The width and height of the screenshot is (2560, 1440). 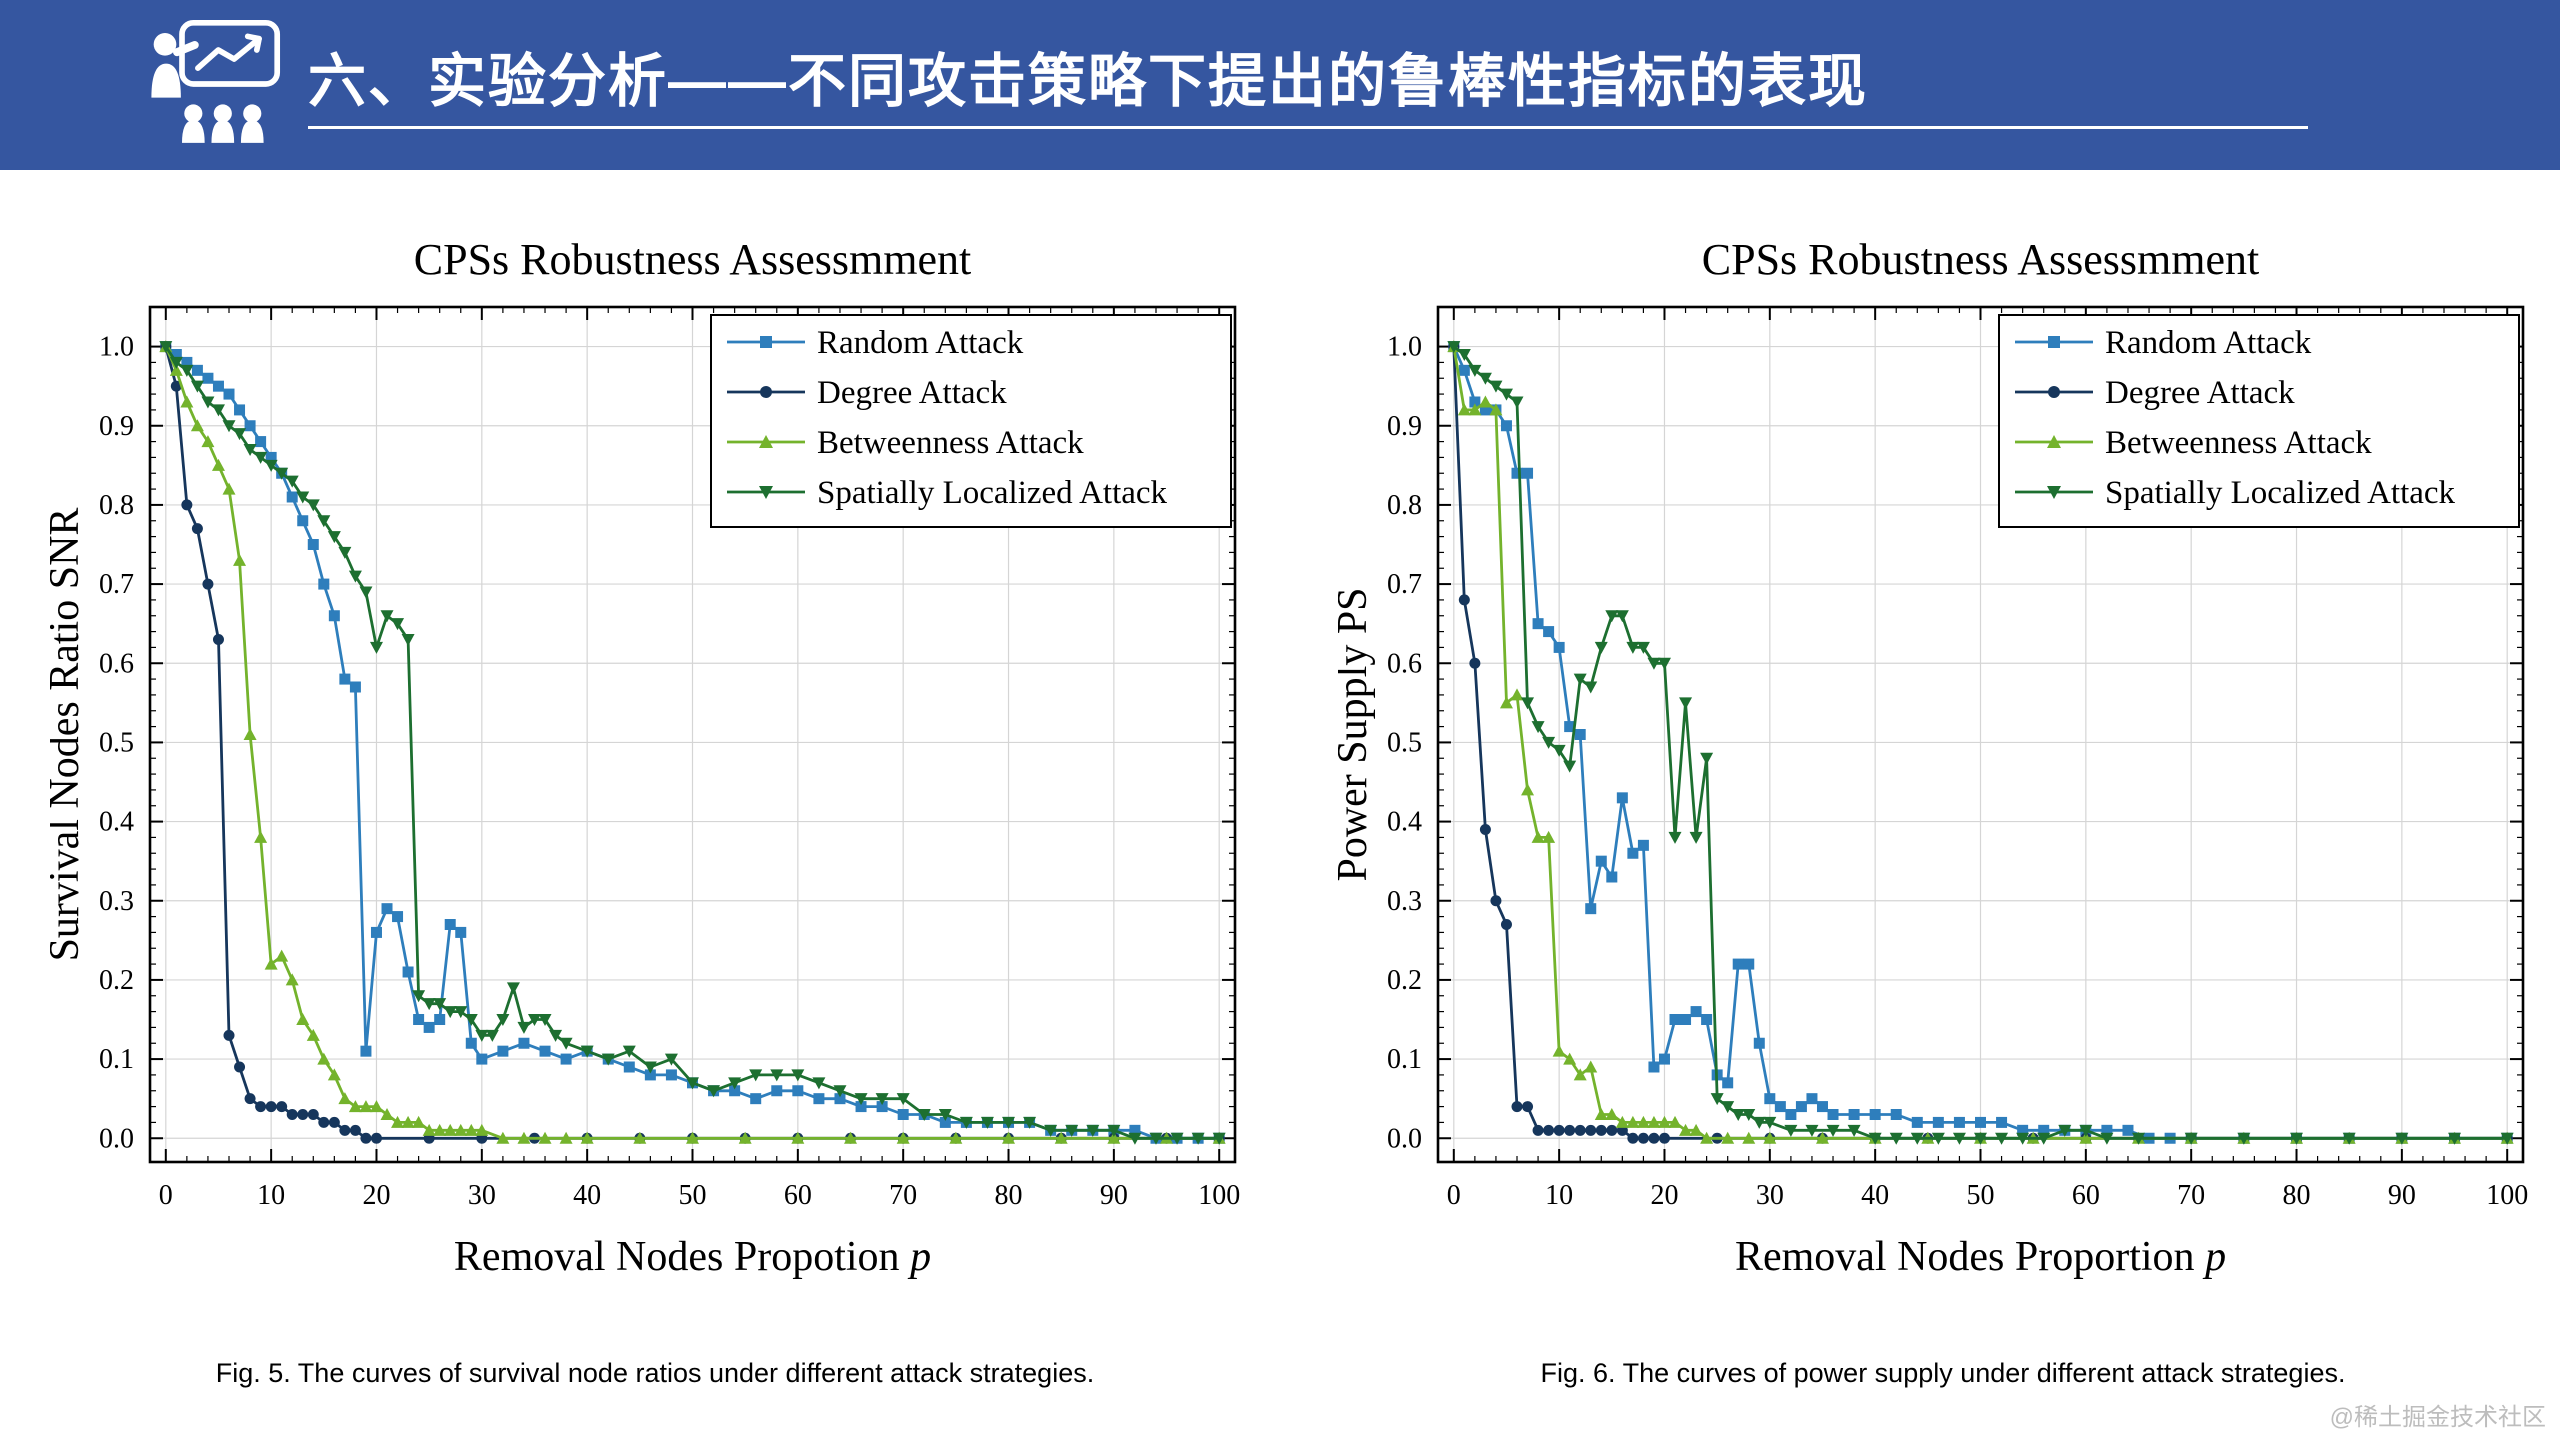 What do you see at coordinates (692, 1257) in the screenshot?
I see `x-axis-label: Removal Nodes Propotion p` at bounding box center [692, 1257].